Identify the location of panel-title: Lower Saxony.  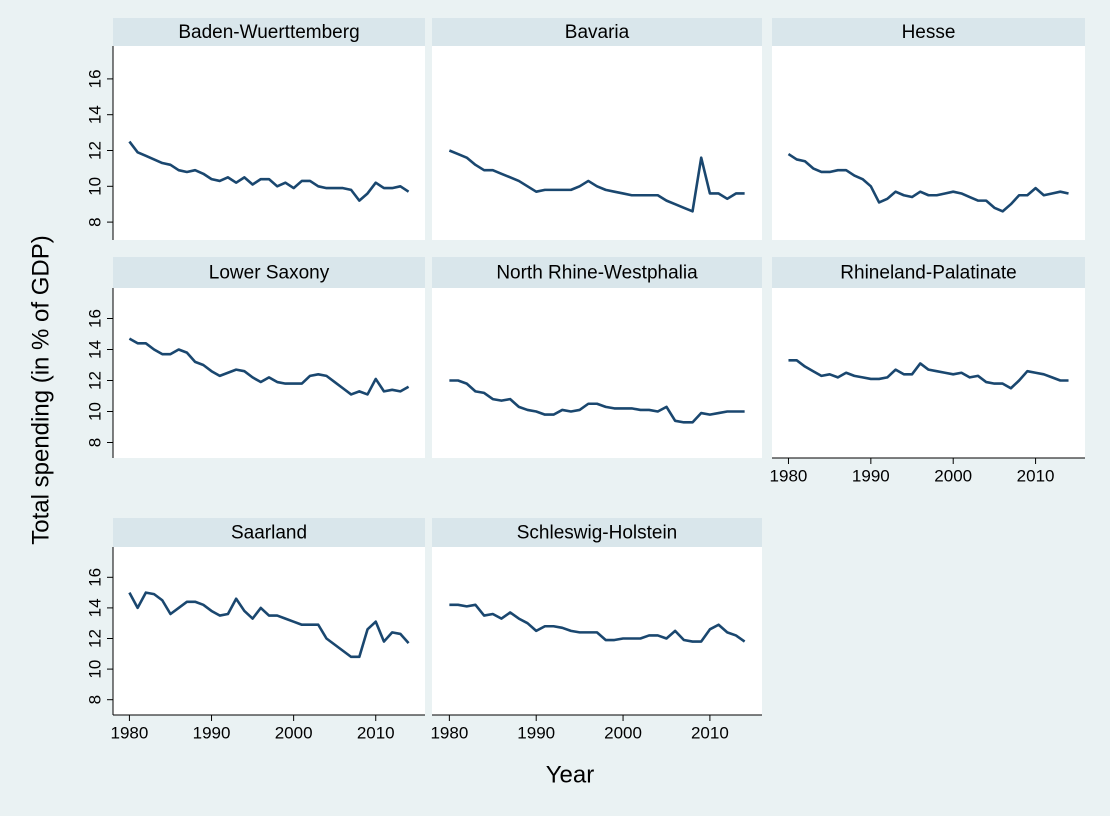
(269, 273).